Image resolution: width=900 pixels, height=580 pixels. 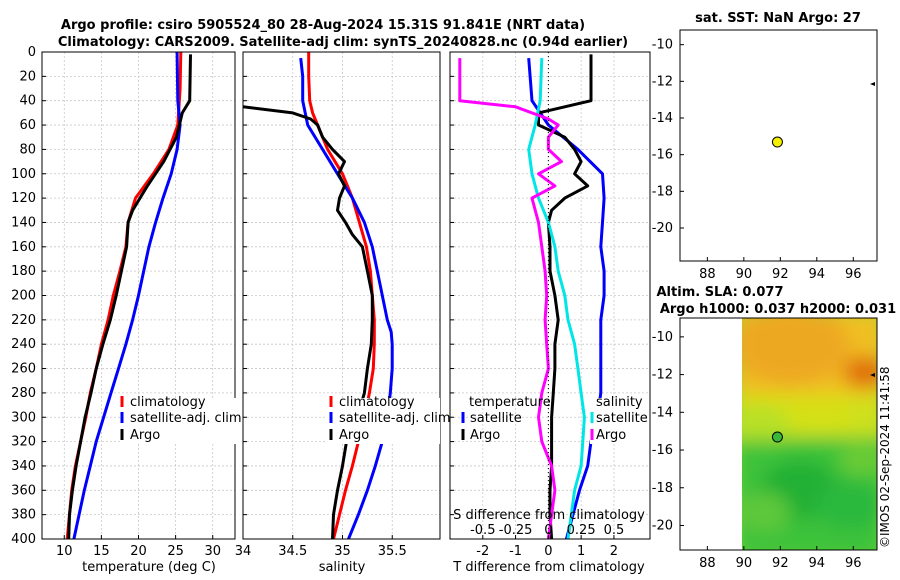 I want to click on s-tick-label: -0.5, so click(x=482, y=530).